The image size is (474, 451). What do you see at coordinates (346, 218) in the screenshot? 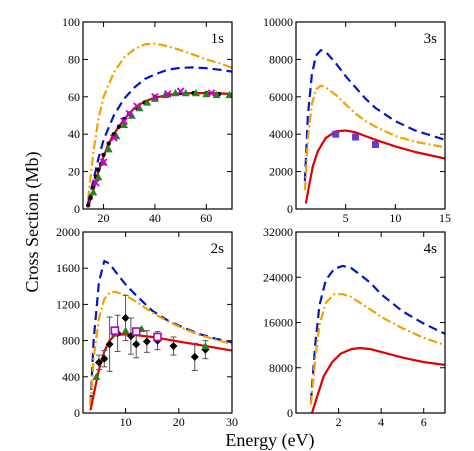
I see `x-tick-label: 5` at bounding box center [346, 218].